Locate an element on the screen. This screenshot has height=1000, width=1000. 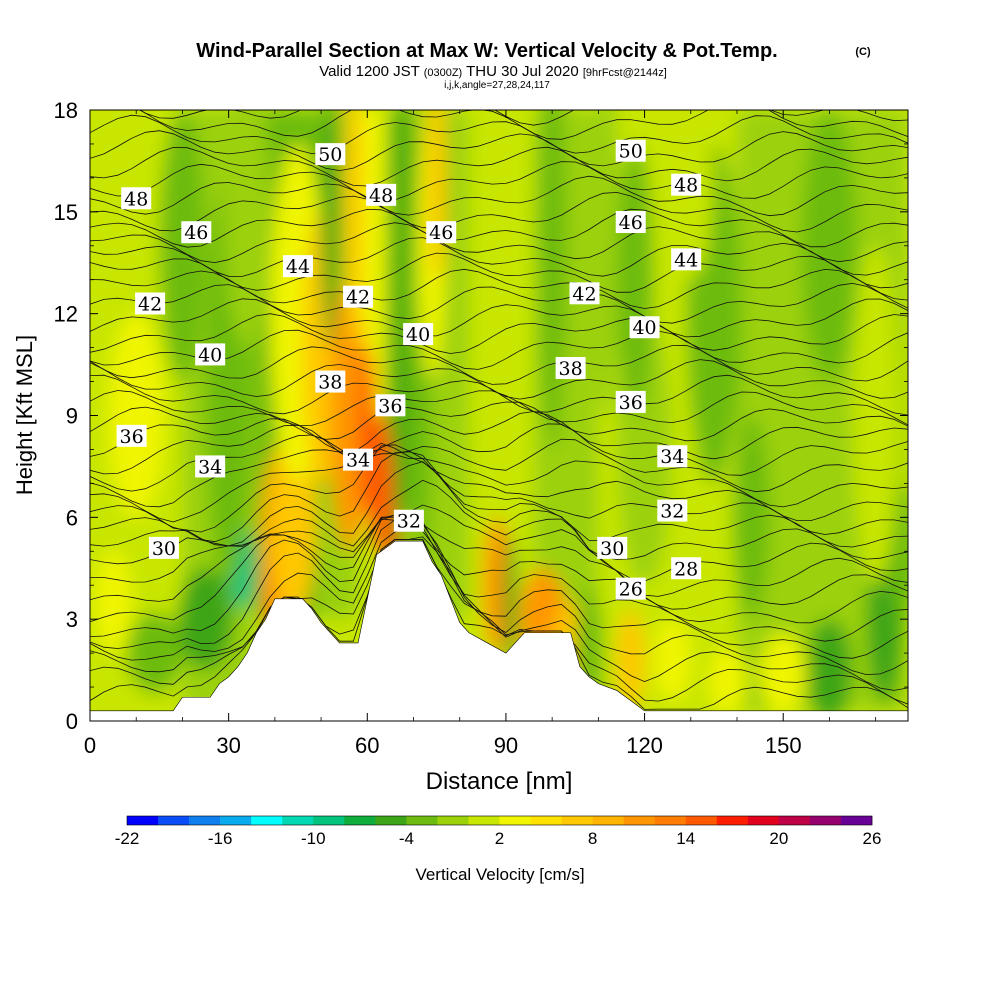
contour-label: 34 is located at coordinates (672, 457).